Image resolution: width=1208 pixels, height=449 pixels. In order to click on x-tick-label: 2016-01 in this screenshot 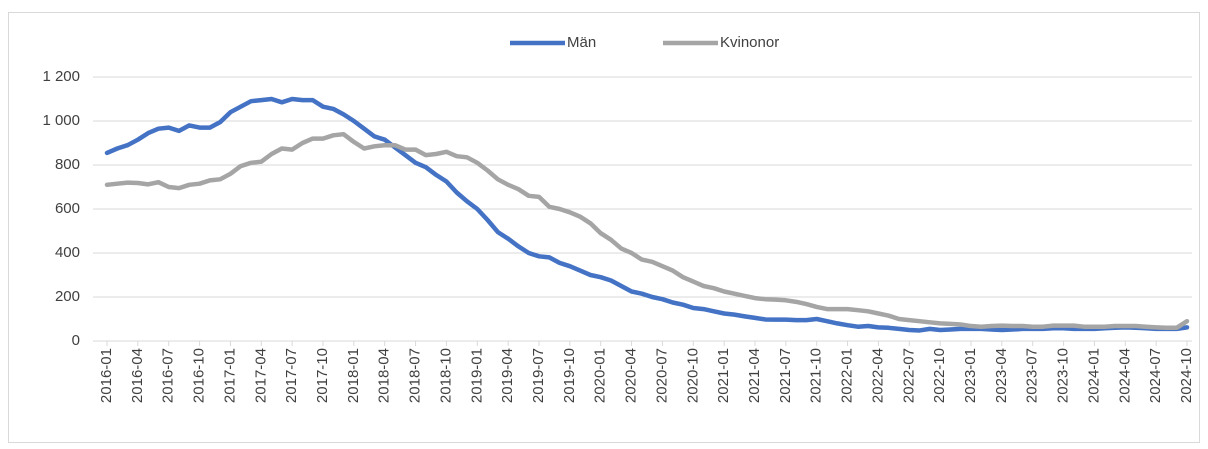, I will do `click(106, 375)`.